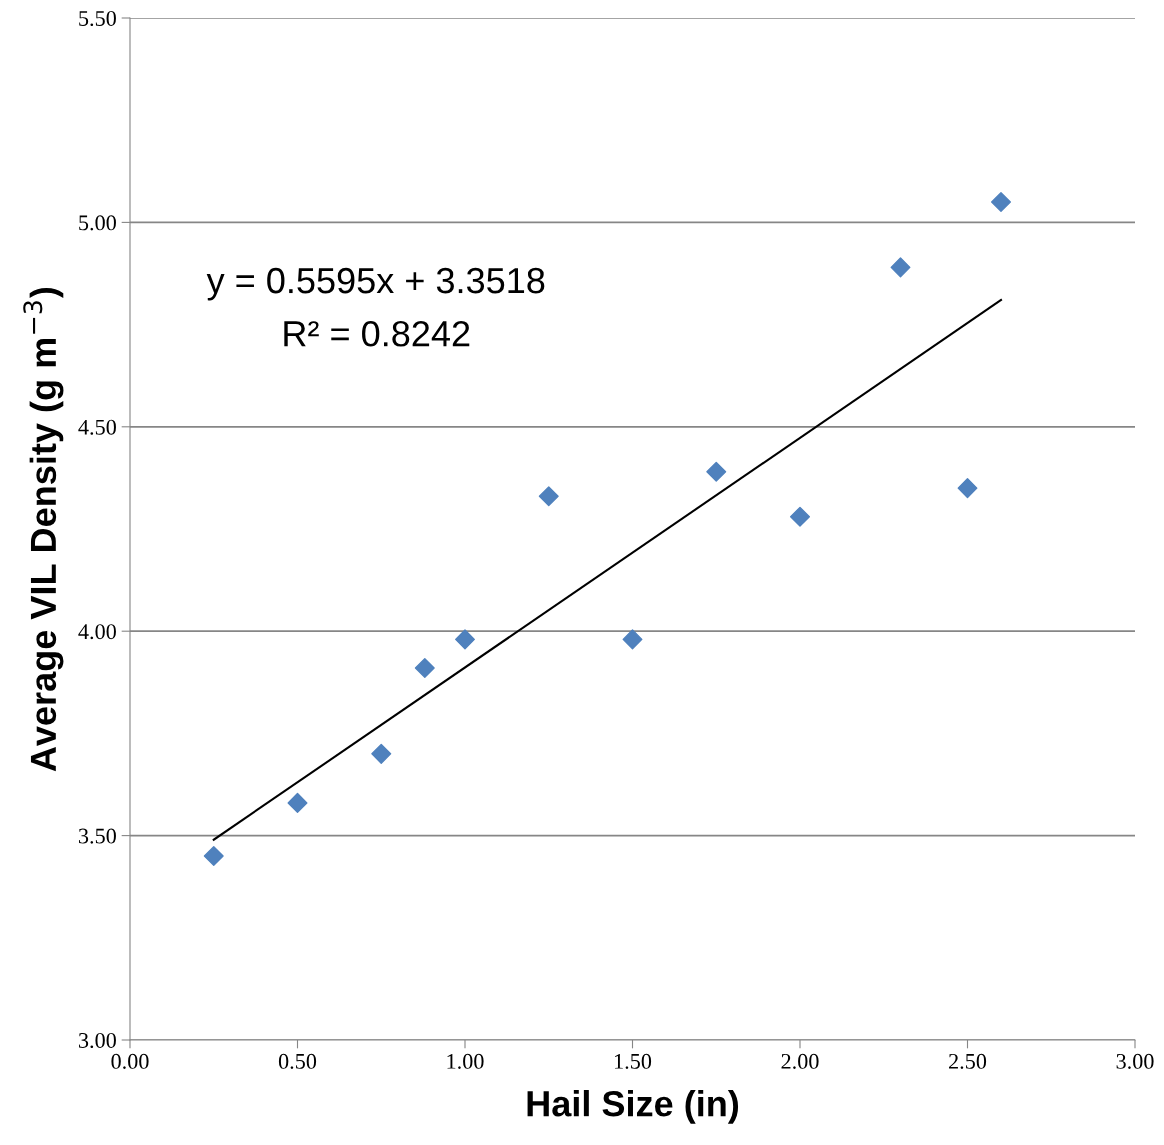  I want to click on x-tick-label: 2.00, so click(800, 1061).